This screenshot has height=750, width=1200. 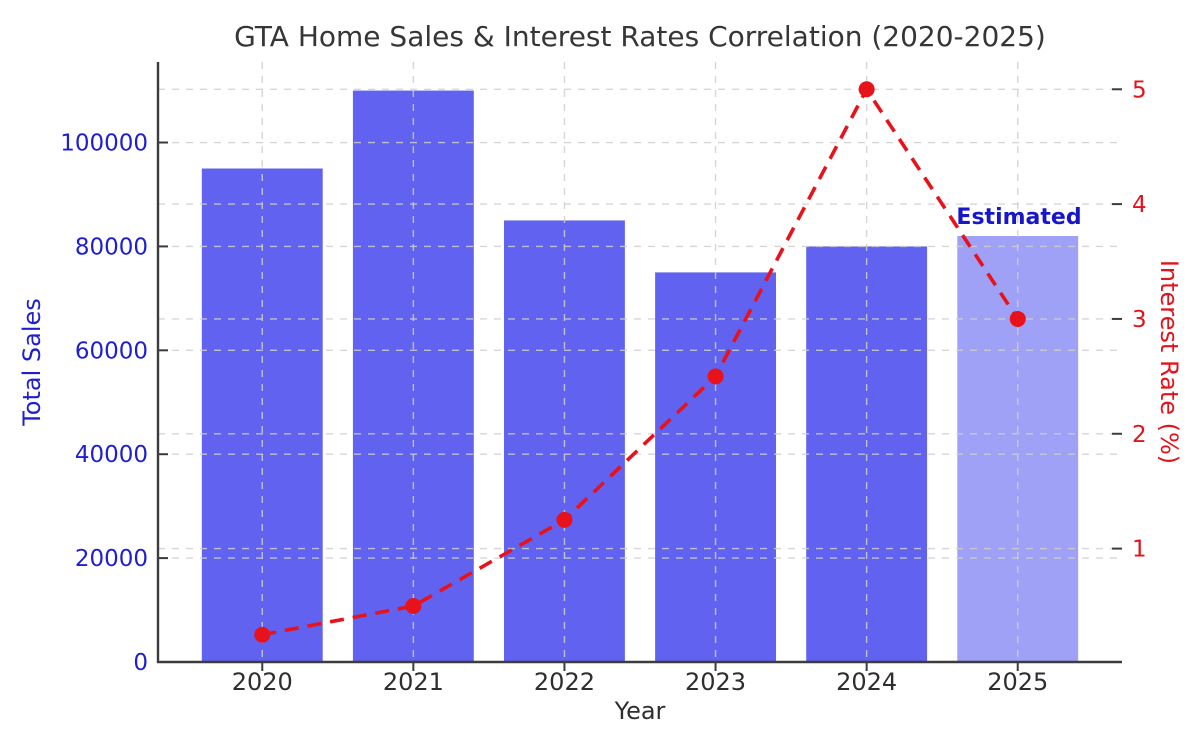 I want to click on x-axis-label: Year, so click(x=640, y=711).